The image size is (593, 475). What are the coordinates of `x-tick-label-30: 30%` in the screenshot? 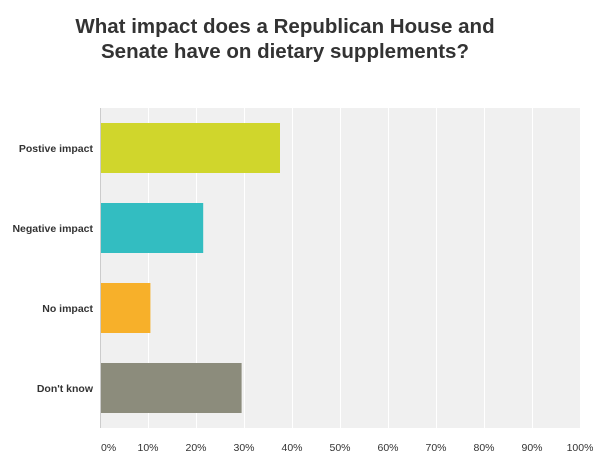 It's located at (243, 448).